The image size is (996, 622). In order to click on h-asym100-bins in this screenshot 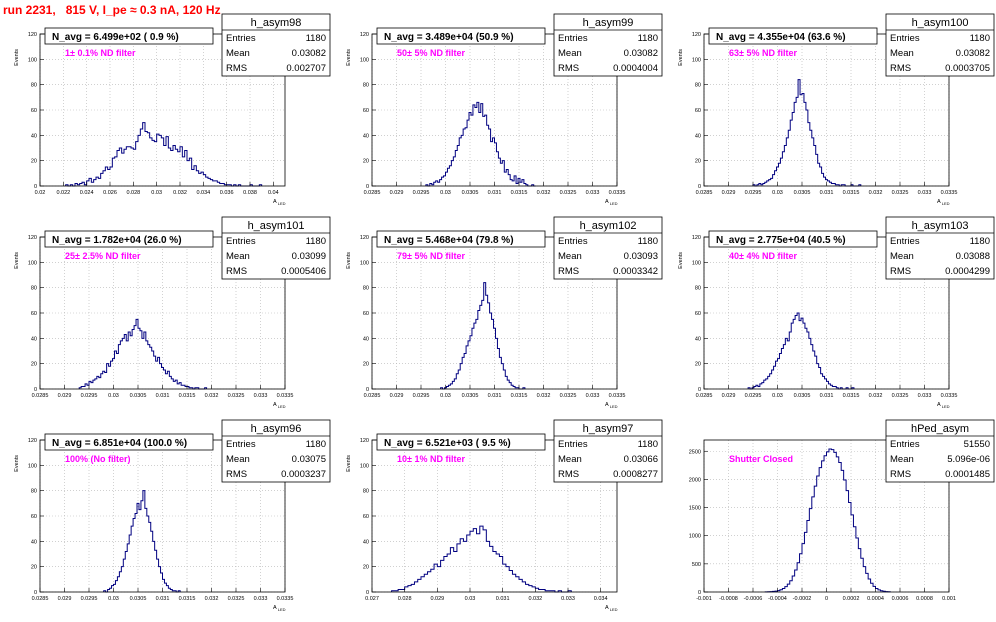, I will do `click(807, 133)`.